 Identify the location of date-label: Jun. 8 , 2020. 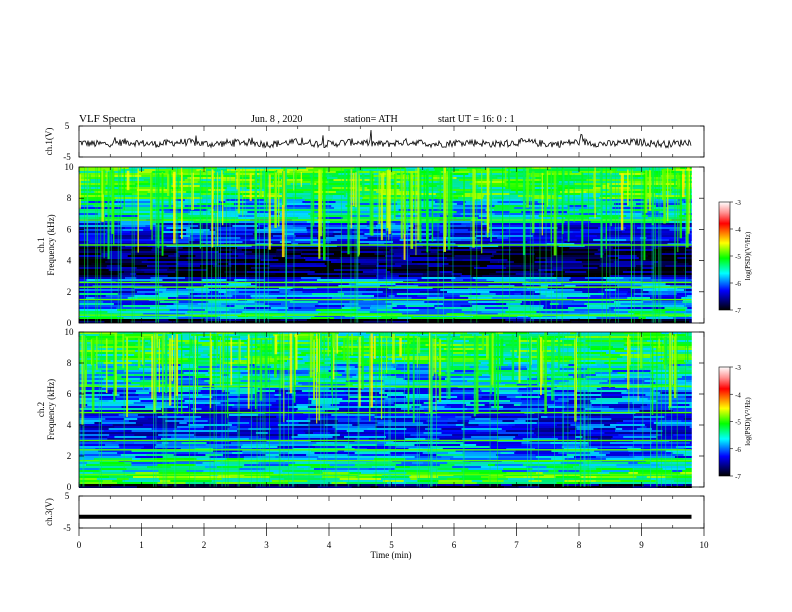
(277, 119).